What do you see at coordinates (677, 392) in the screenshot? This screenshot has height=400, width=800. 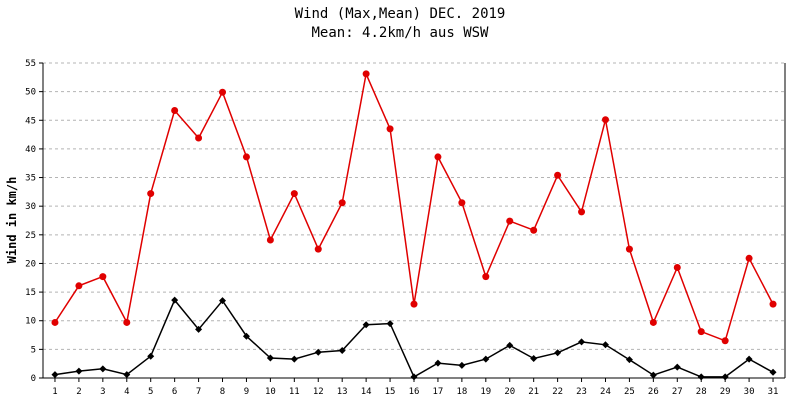 I see `x-tick-label: 27` at bounding box center [677, 392].